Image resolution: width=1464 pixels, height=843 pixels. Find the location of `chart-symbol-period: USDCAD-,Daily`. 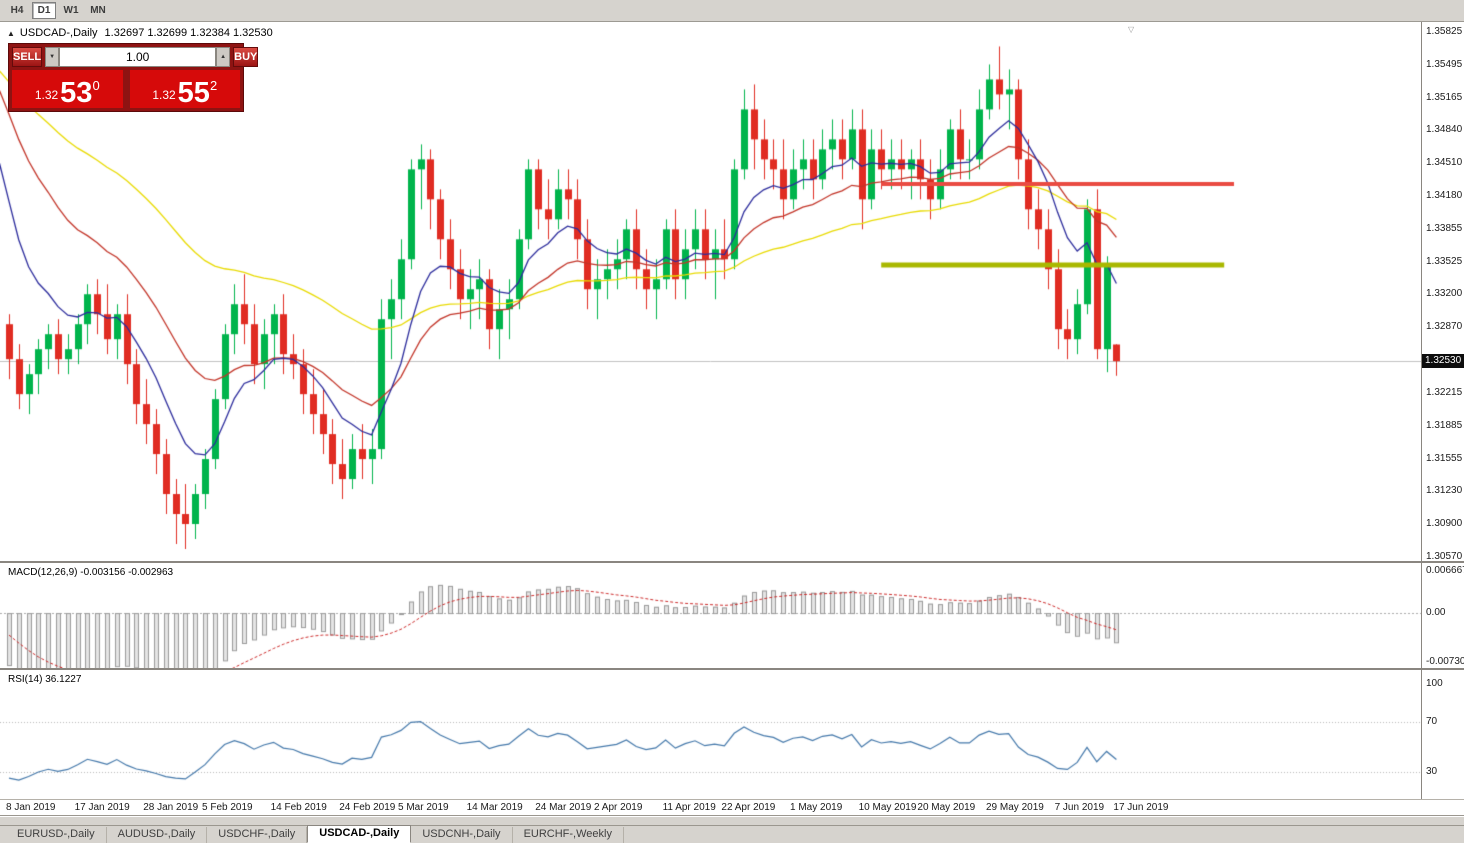

chart-symbol-period: USDCAD-,Daily is located at coordinates (58, 33).